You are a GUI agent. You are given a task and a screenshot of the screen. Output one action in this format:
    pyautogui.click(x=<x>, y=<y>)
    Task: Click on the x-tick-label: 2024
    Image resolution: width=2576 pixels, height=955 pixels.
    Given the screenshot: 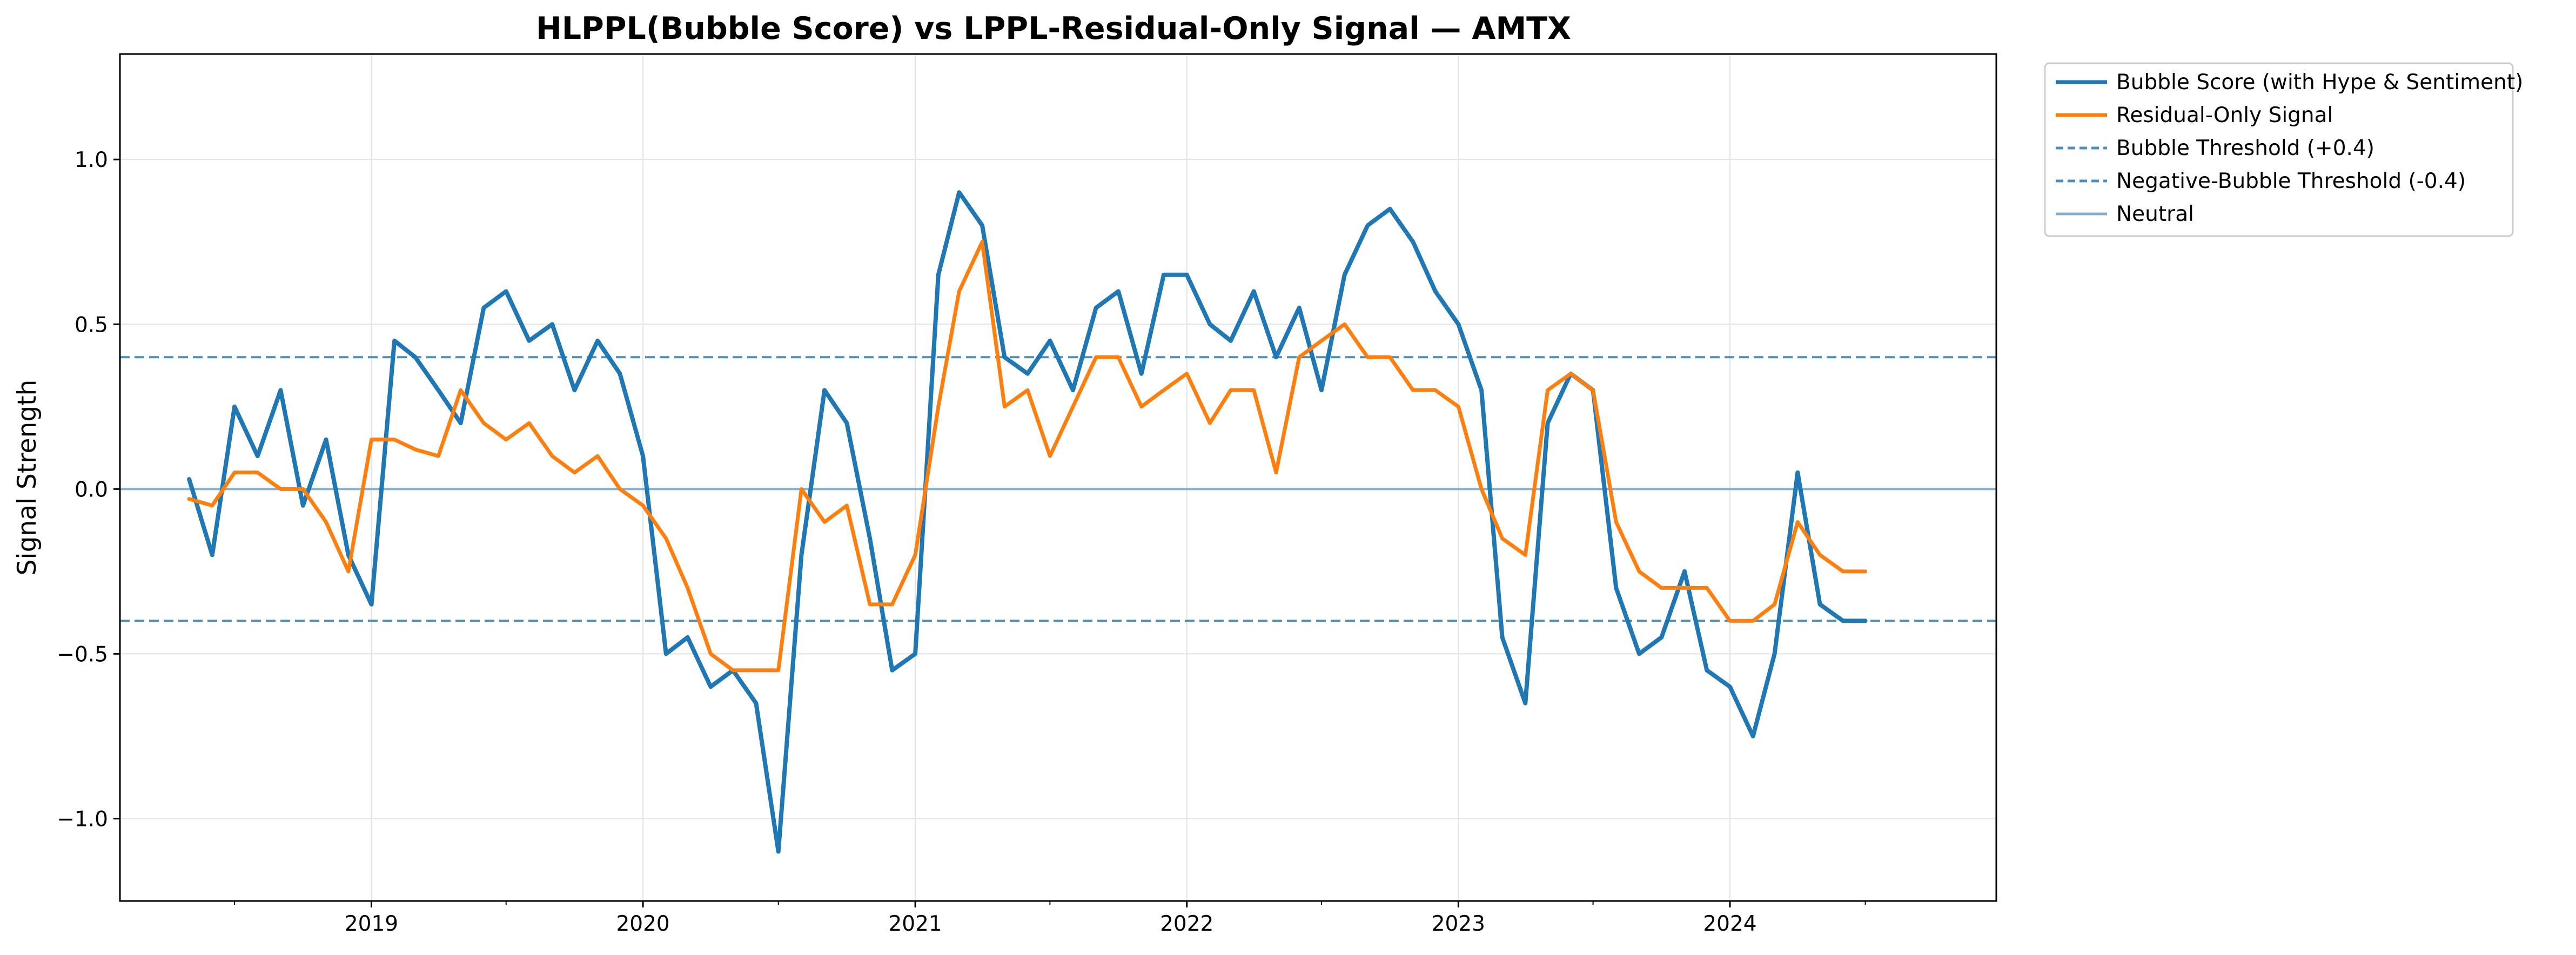 What is the action you would take?
    pyautogui.click(x=1729, y=924)
    